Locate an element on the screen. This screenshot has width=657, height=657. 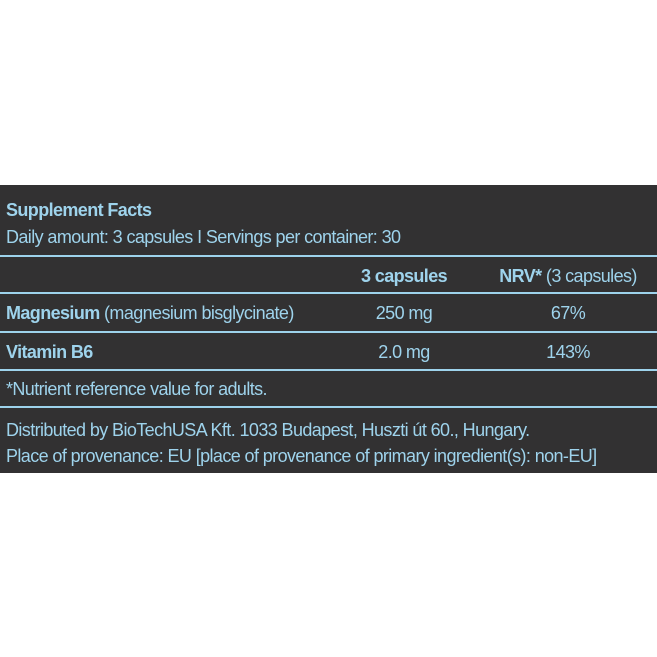
amount: 250 mg is located at coordinates (404, 313).